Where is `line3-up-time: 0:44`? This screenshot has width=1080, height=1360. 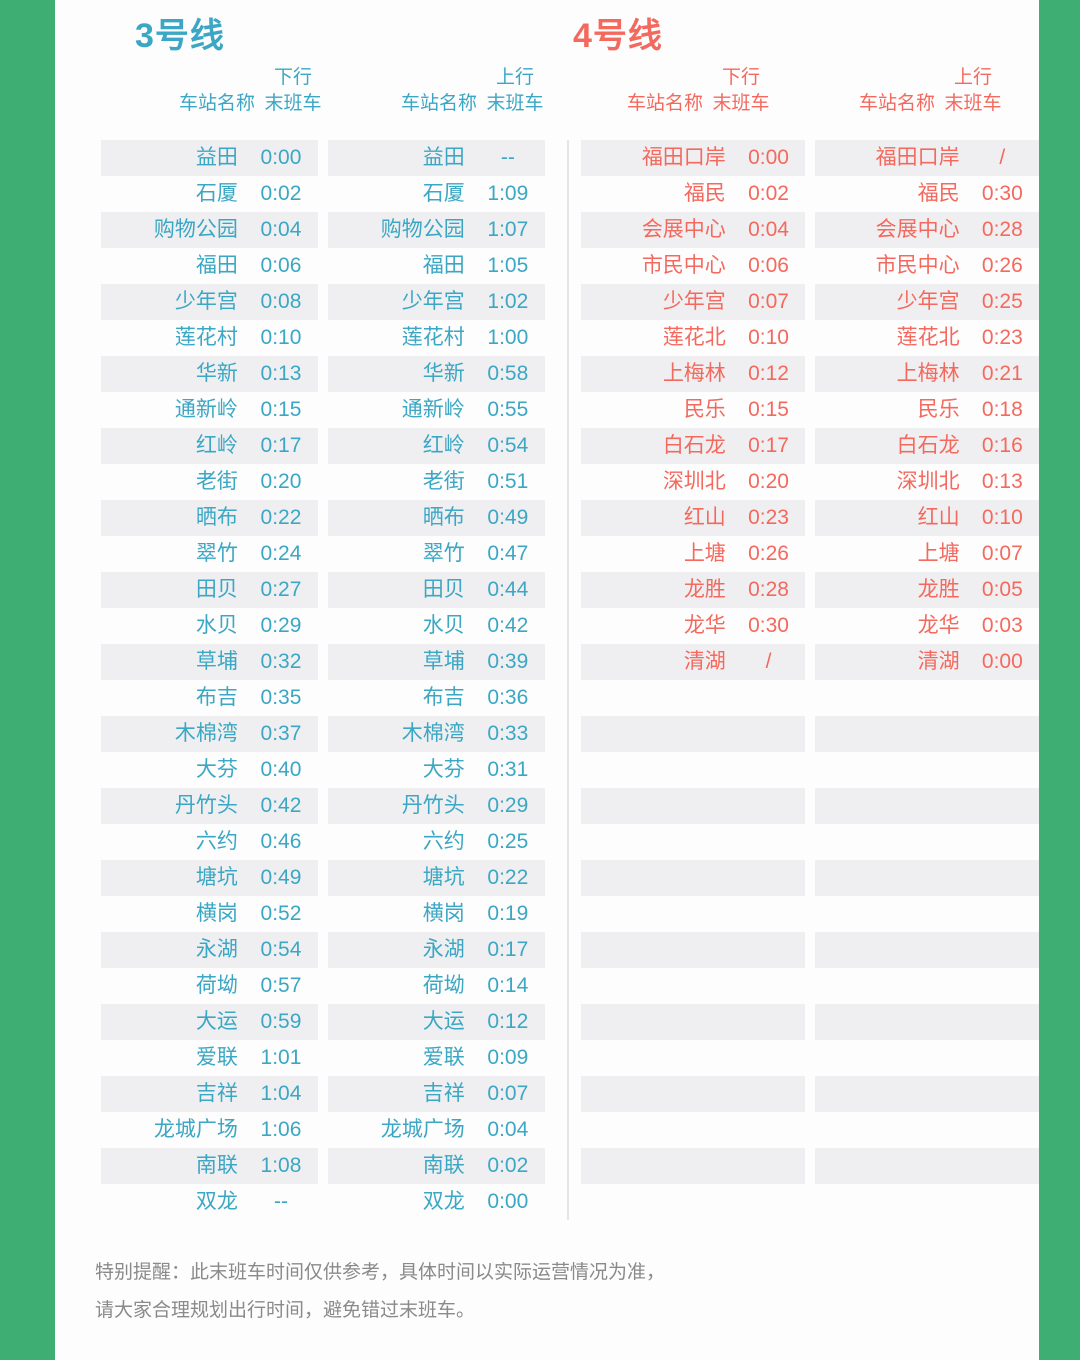
line3-up-time: 0:44 is located at coordinates (508, 589).